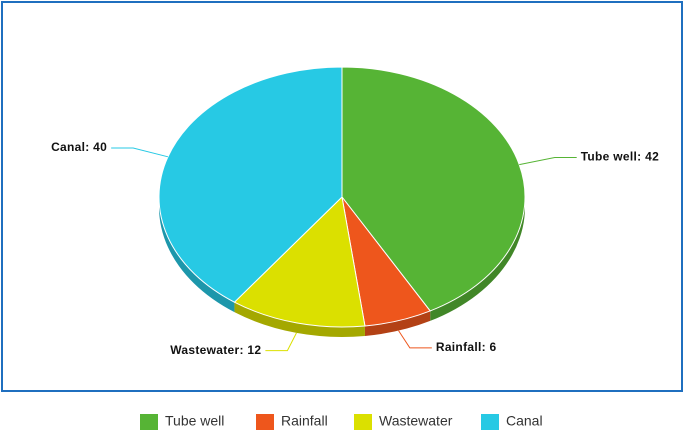 Image resolution: width=685 pixels, height=435 pixels. I want to click on legend-label: Canal, so click(524, 421).